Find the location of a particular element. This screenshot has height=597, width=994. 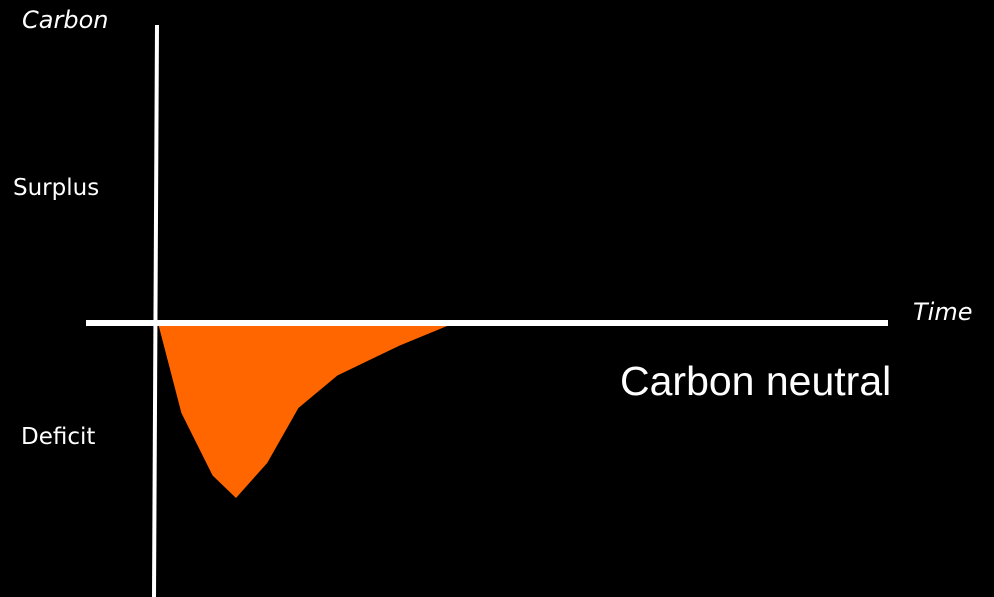

carbon-neutral-annotation: Carbon neutral is located at coordinates (756, 381).